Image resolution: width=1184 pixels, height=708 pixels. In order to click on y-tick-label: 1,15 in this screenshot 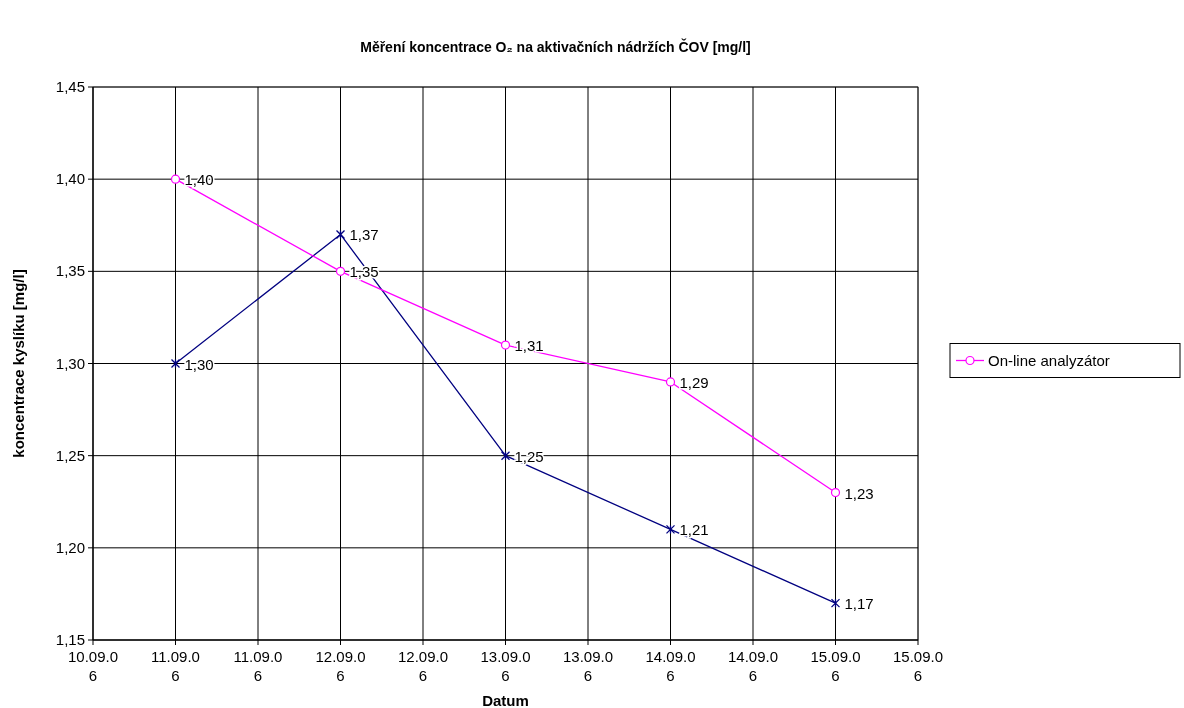, I will do `click(70, 639)`.